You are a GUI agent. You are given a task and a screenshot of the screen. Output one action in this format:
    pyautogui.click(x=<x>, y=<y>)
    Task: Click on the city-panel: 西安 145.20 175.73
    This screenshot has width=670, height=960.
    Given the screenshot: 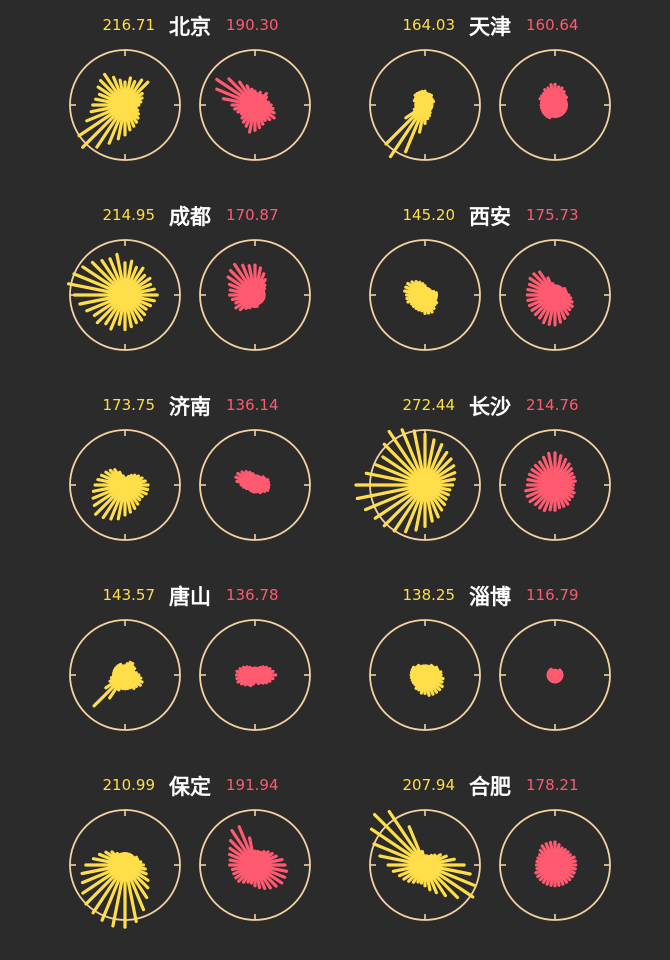 What is the action you would take?
    pyautogui.click(x=490, y=278)
    